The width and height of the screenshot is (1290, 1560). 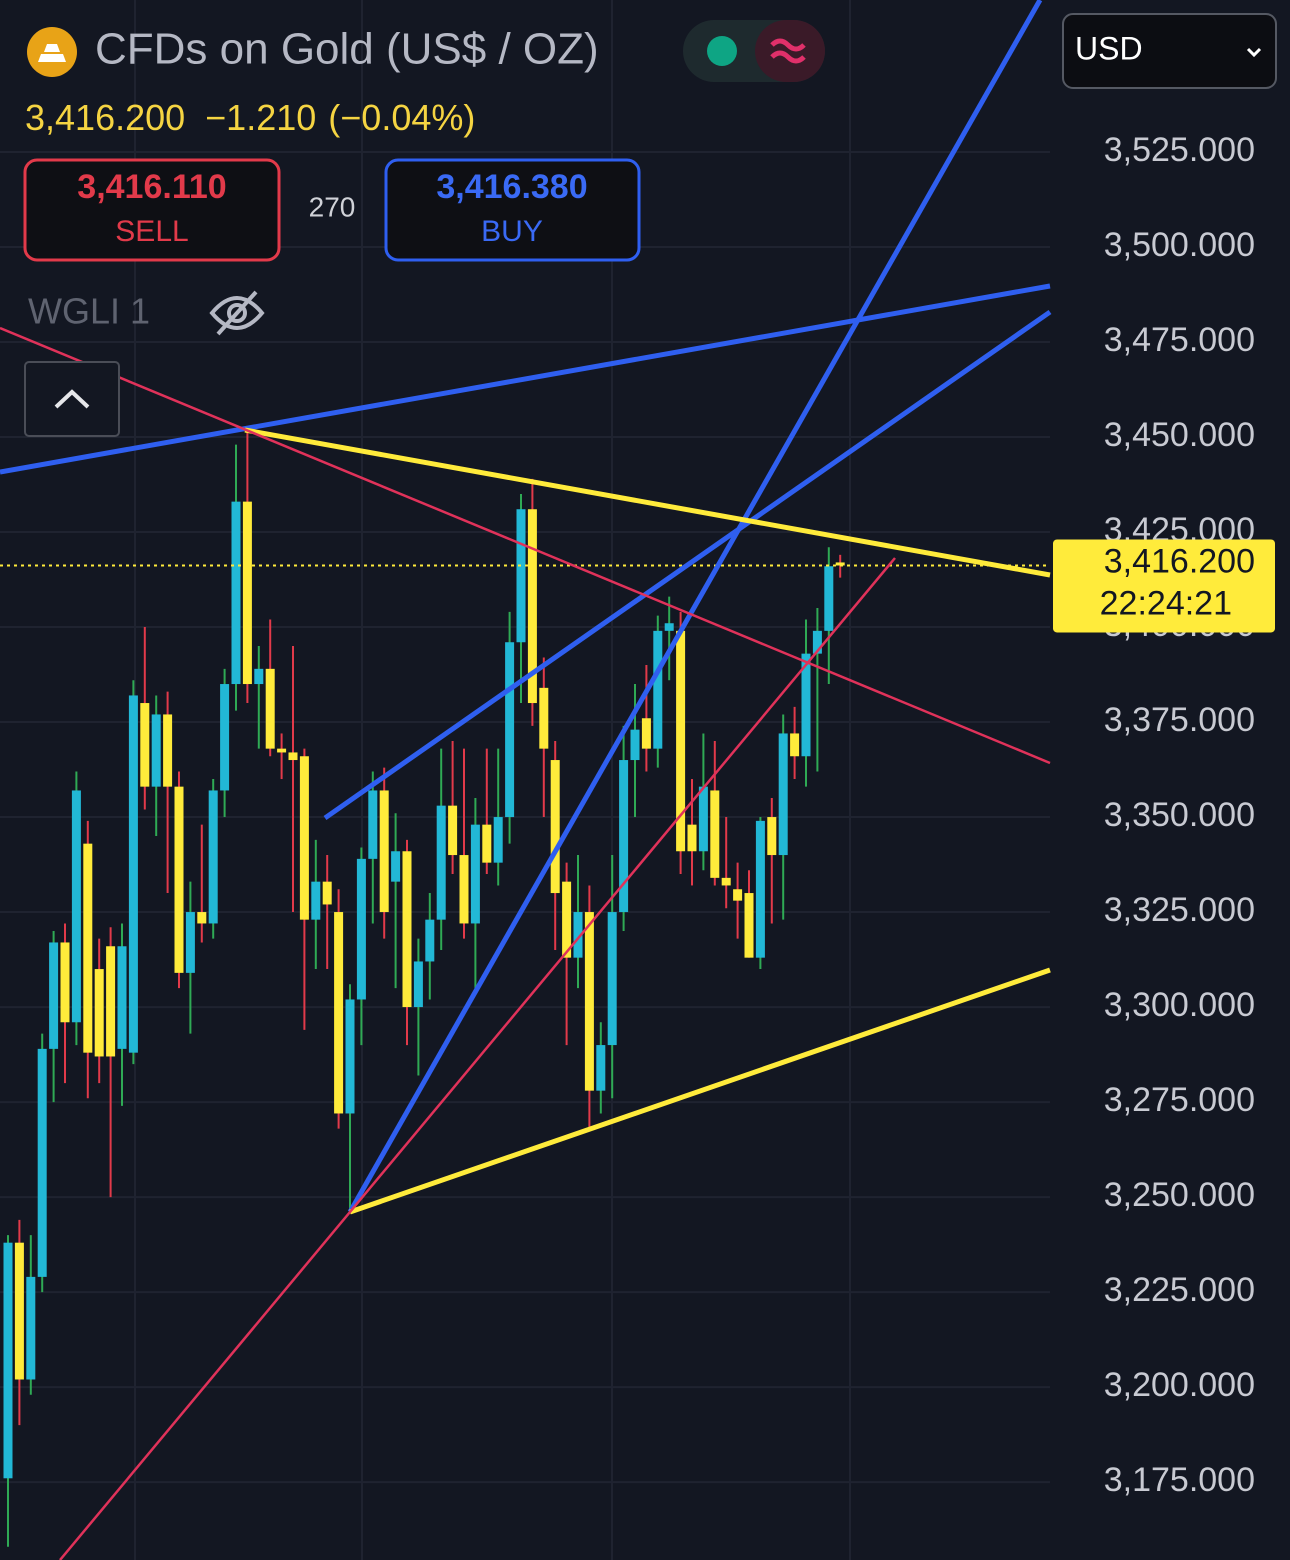 I want to click on status-icon, so click(x=788, y=51).